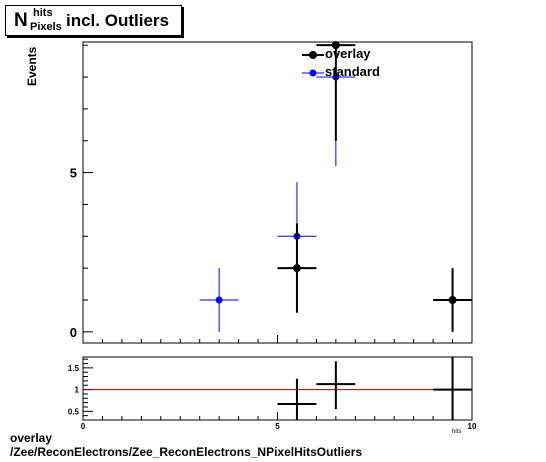 The height and width of the screenshot is (462, 546). What do you see at coordinates (46, 27) in the screenshot?
I see `title-subscript: Pixels` at bounding box center [46, 27].